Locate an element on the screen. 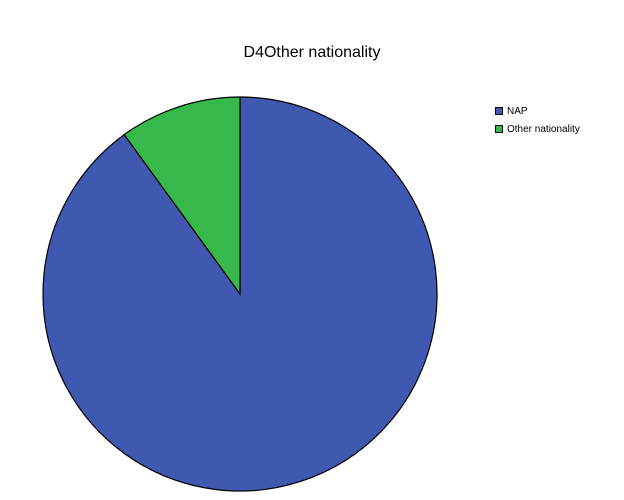 The height and width of the screenshot is (500, 624). legend-swatch-nap is located at coordinates (499, 111).